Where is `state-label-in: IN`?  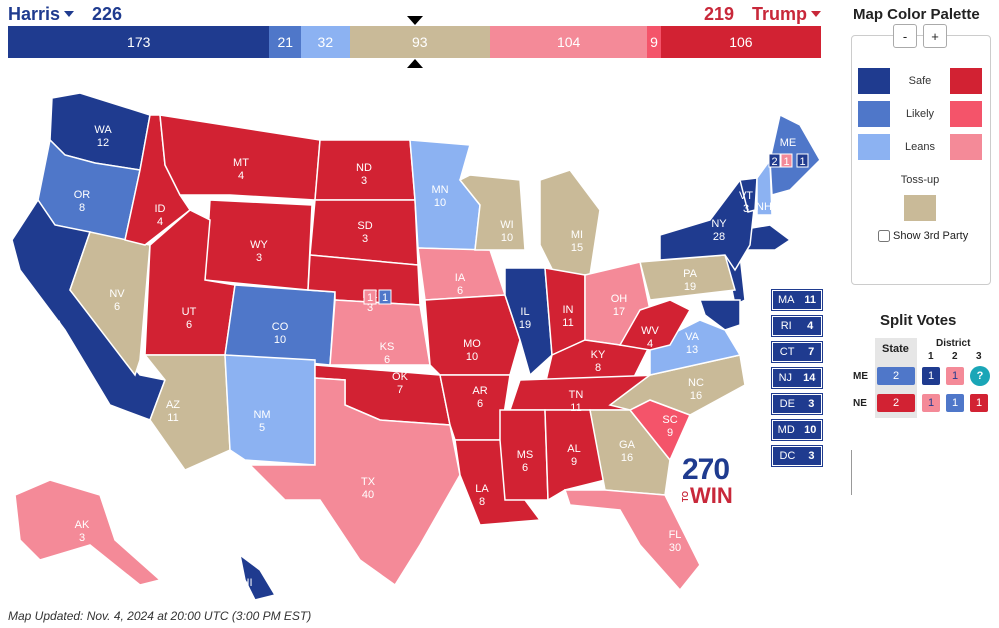 state-label-in: IN is located at coordinates (568, 310).